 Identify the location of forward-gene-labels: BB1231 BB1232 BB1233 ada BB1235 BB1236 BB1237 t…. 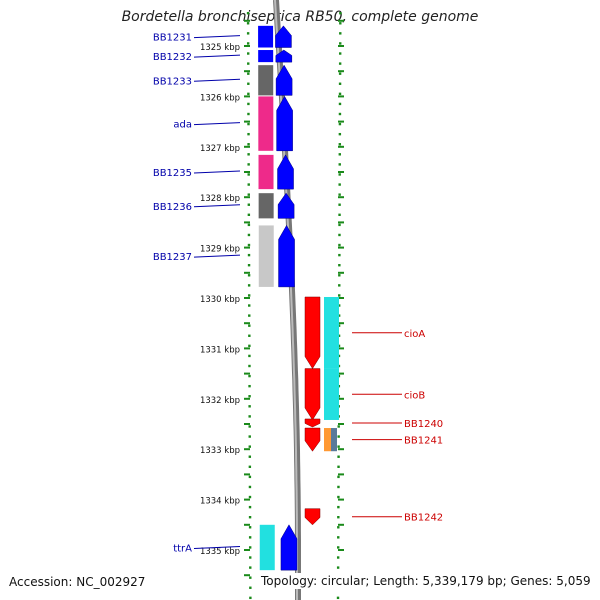
(197, 294).